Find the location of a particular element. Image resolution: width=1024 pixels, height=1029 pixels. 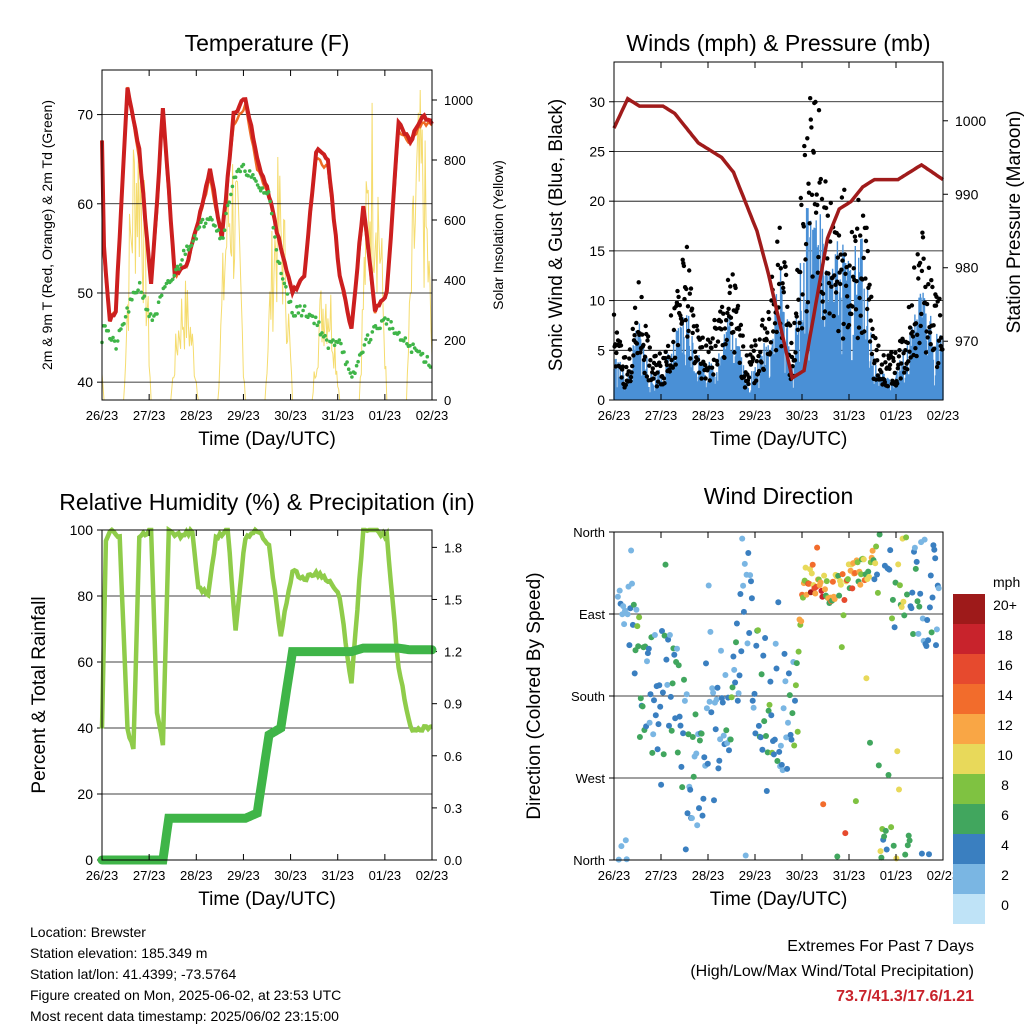

winds-ylabel-right: Station Pressure (Maroon) is located at coordinates (1014, 222).